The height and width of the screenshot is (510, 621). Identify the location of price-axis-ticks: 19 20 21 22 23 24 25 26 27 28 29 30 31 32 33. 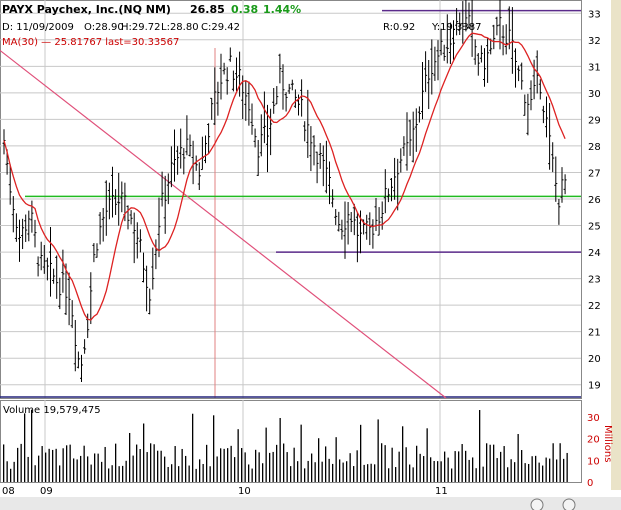
(594, 200).